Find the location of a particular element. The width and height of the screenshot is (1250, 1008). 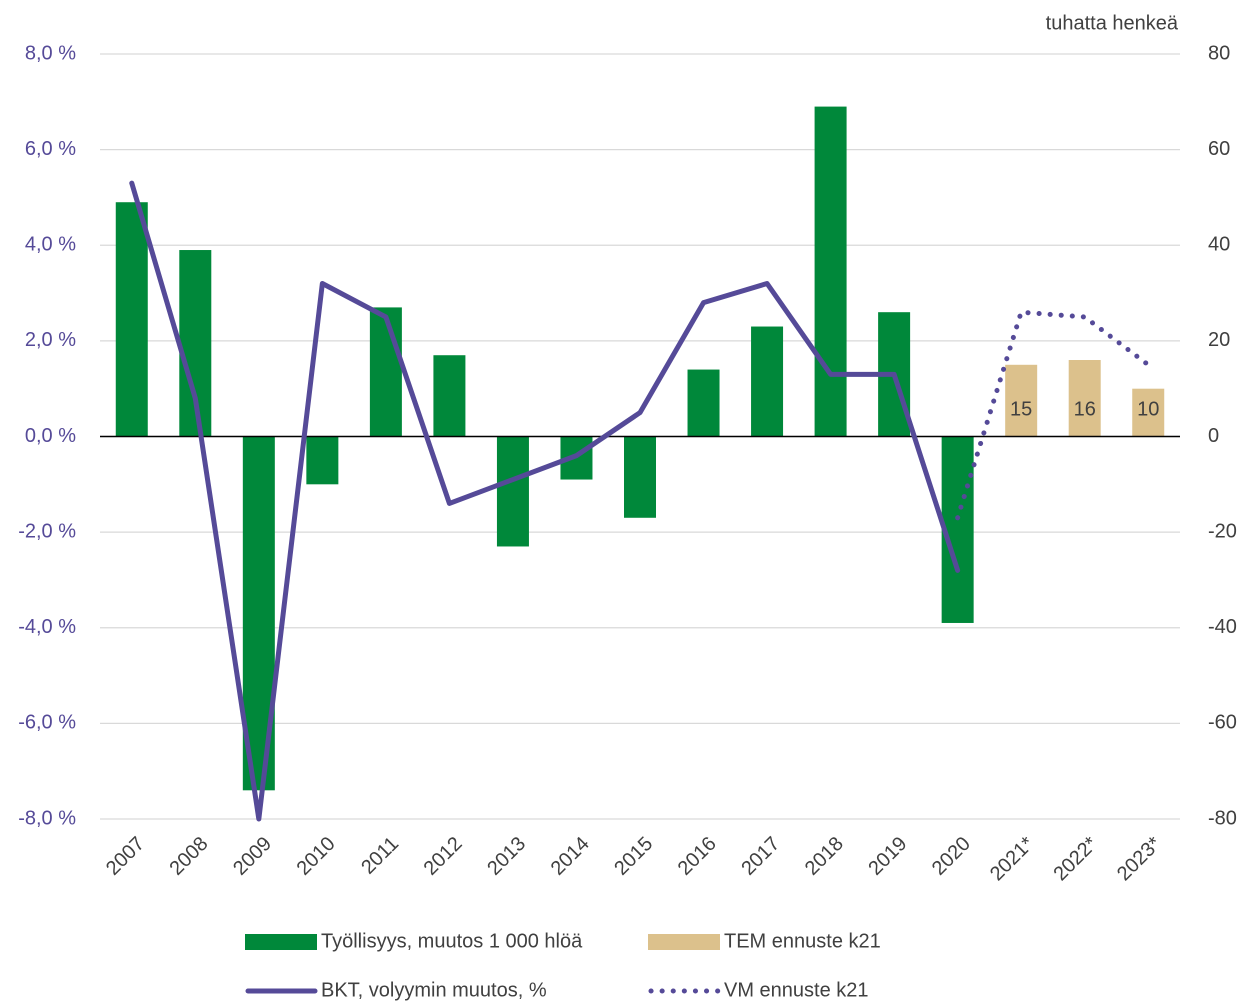

y2-tick-label: 20 is located at coordinates (1219, 340).